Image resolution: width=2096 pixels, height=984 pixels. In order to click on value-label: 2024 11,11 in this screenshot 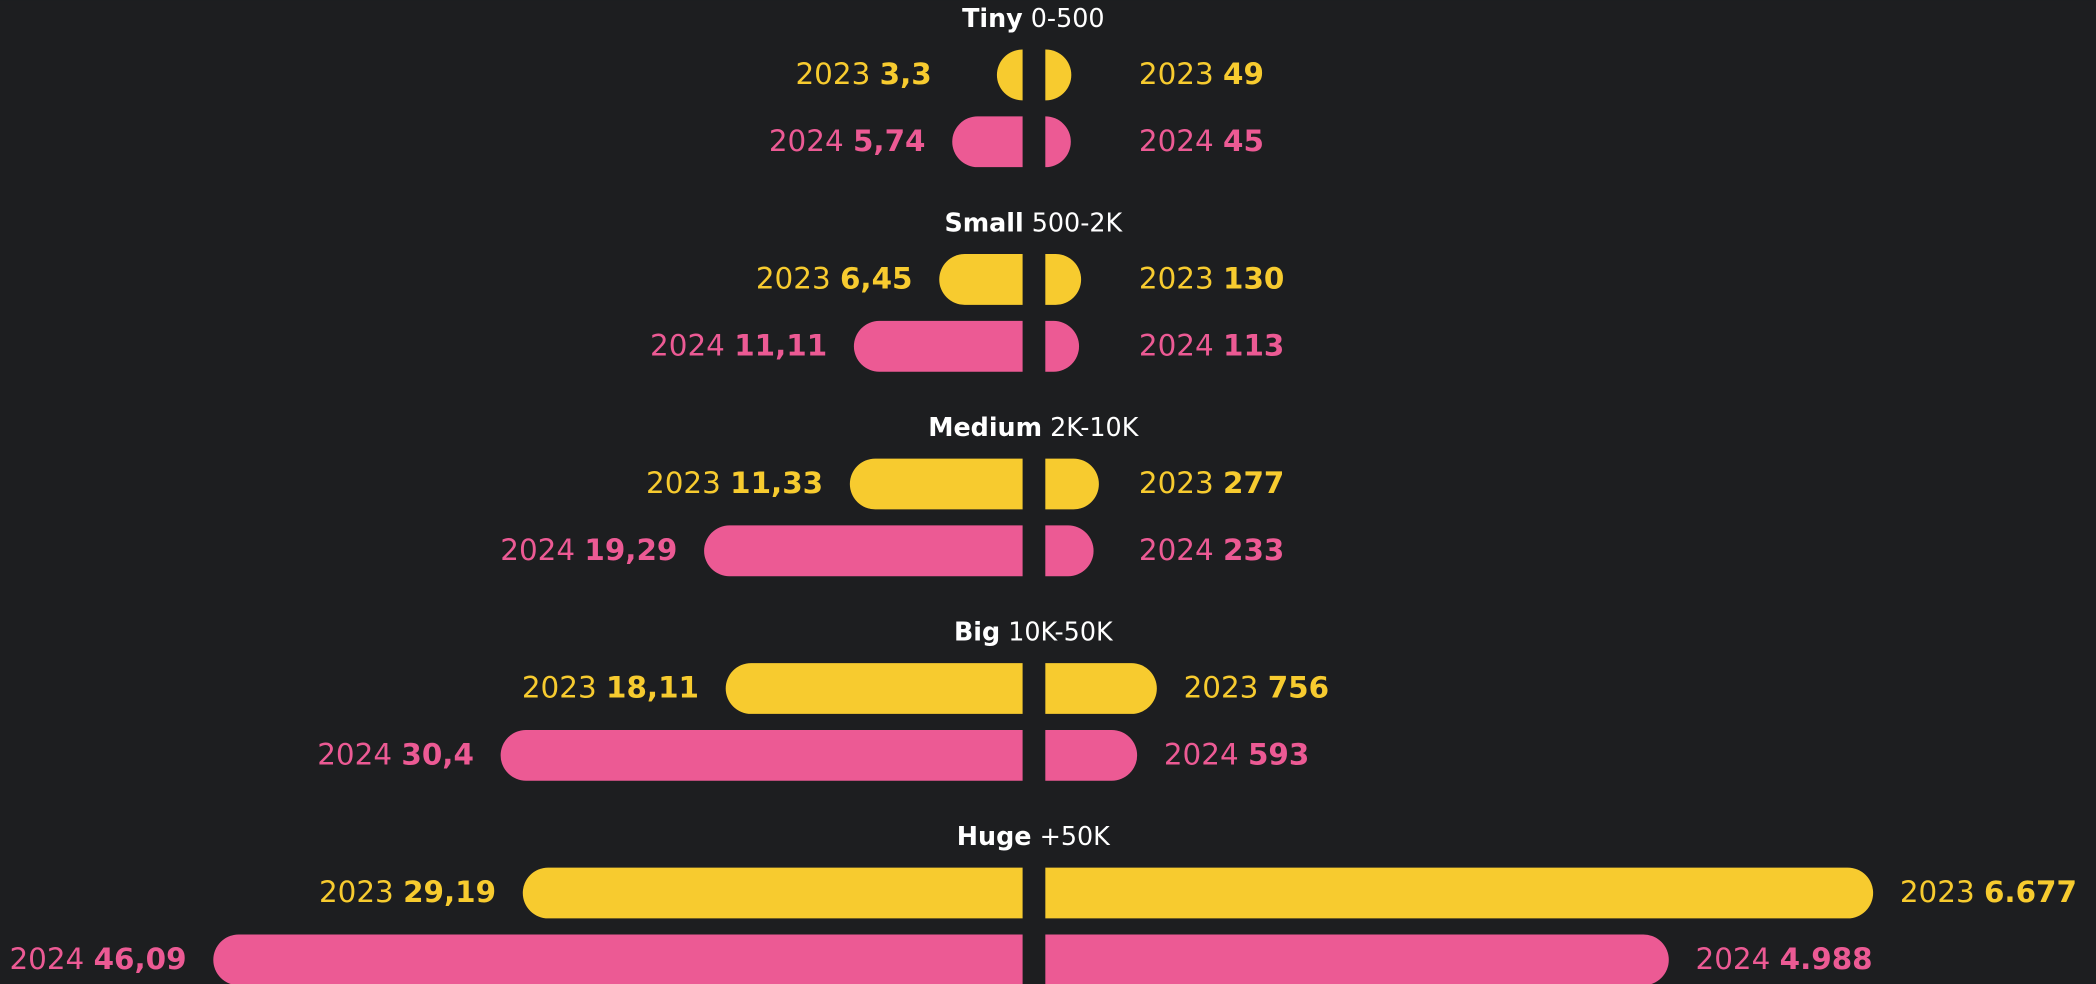, I will do `click(738, 345)`.